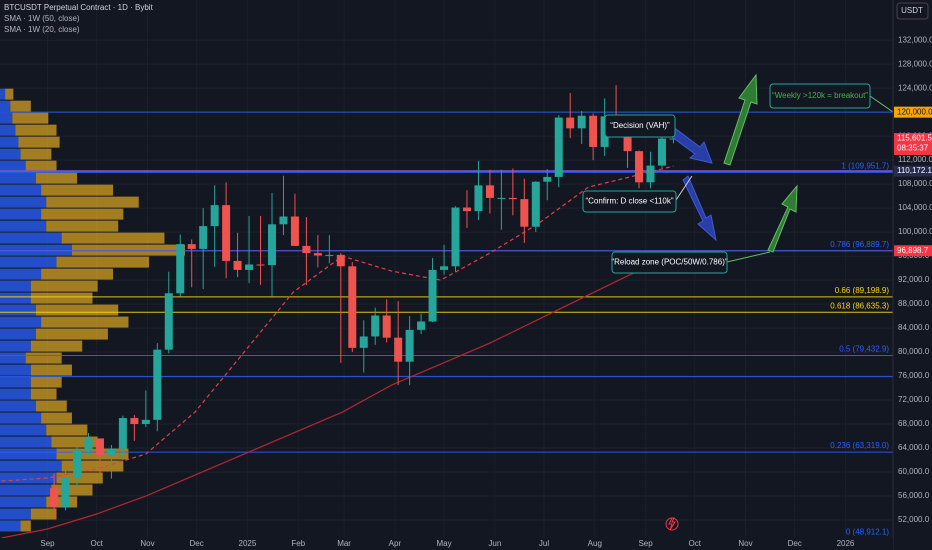  I want to click on y-tick-label: 52,000.0, so click(914, 519).